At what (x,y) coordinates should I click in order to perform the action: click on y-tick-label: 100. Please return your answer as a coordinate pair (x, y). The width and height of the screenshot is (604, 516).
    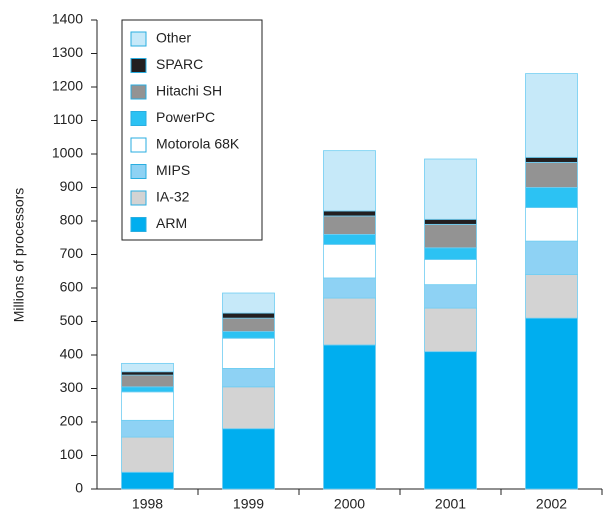
    Looking at the image, I should click on (72, 454).